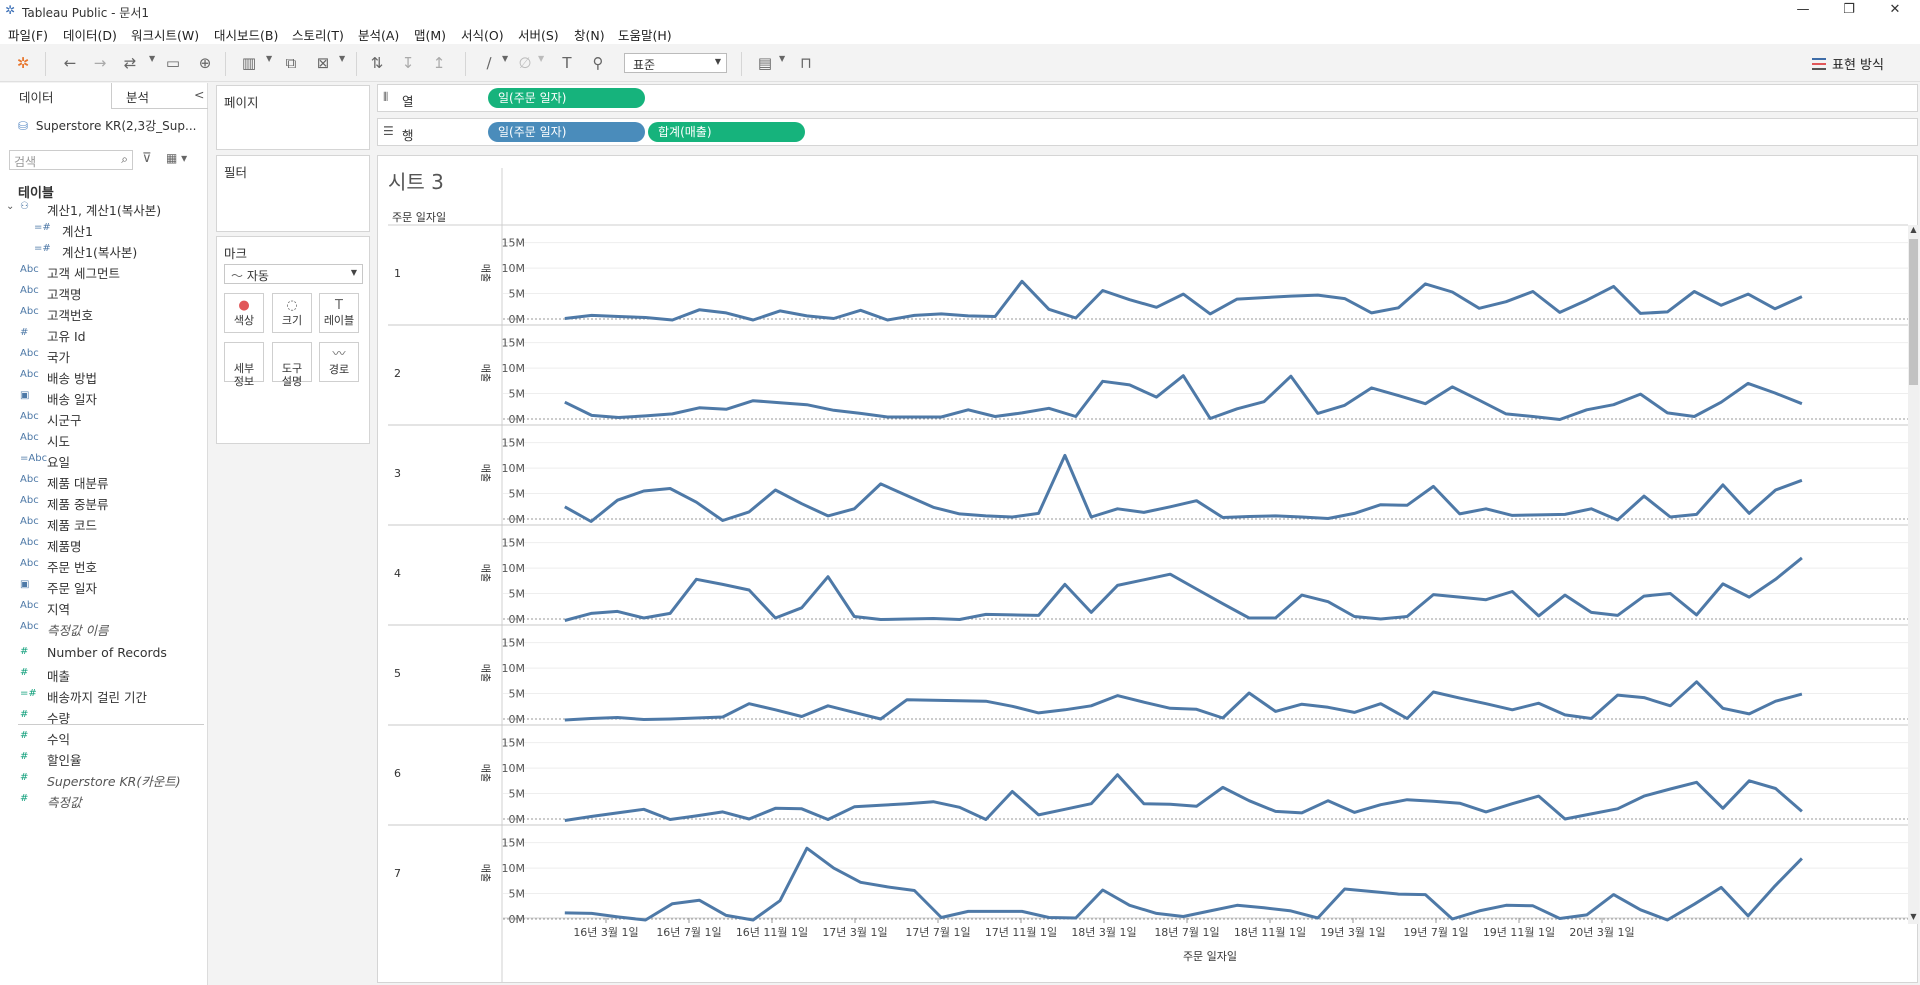  Describe the element at coordinates (103, 716) in the screenshot. I see `field-item: # 수량` at that location.